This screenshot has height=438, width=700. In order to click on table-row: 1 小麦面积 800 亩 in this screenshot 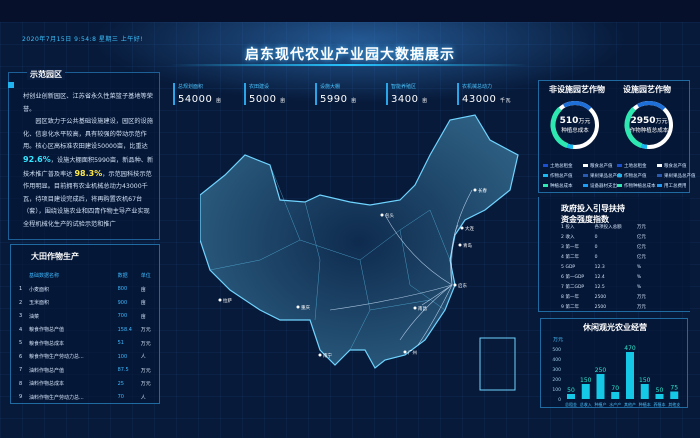, I will do `click(82, 289)`.